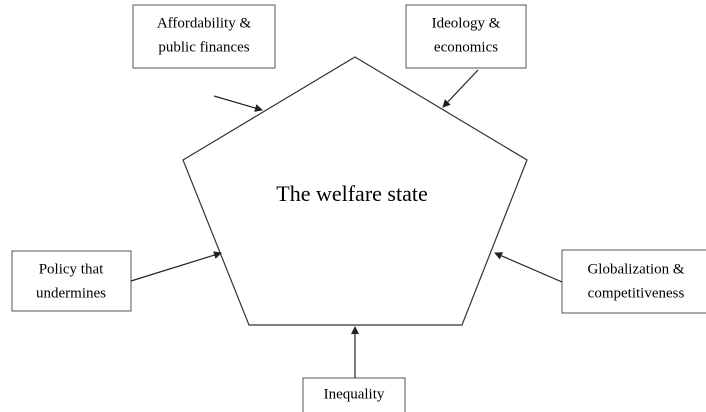 This screenshot has width=706, height=412. What do you see at coordinates (71, 293) in the screenshot?
I see `node-label: undermines` at bounding box center [71, 293].